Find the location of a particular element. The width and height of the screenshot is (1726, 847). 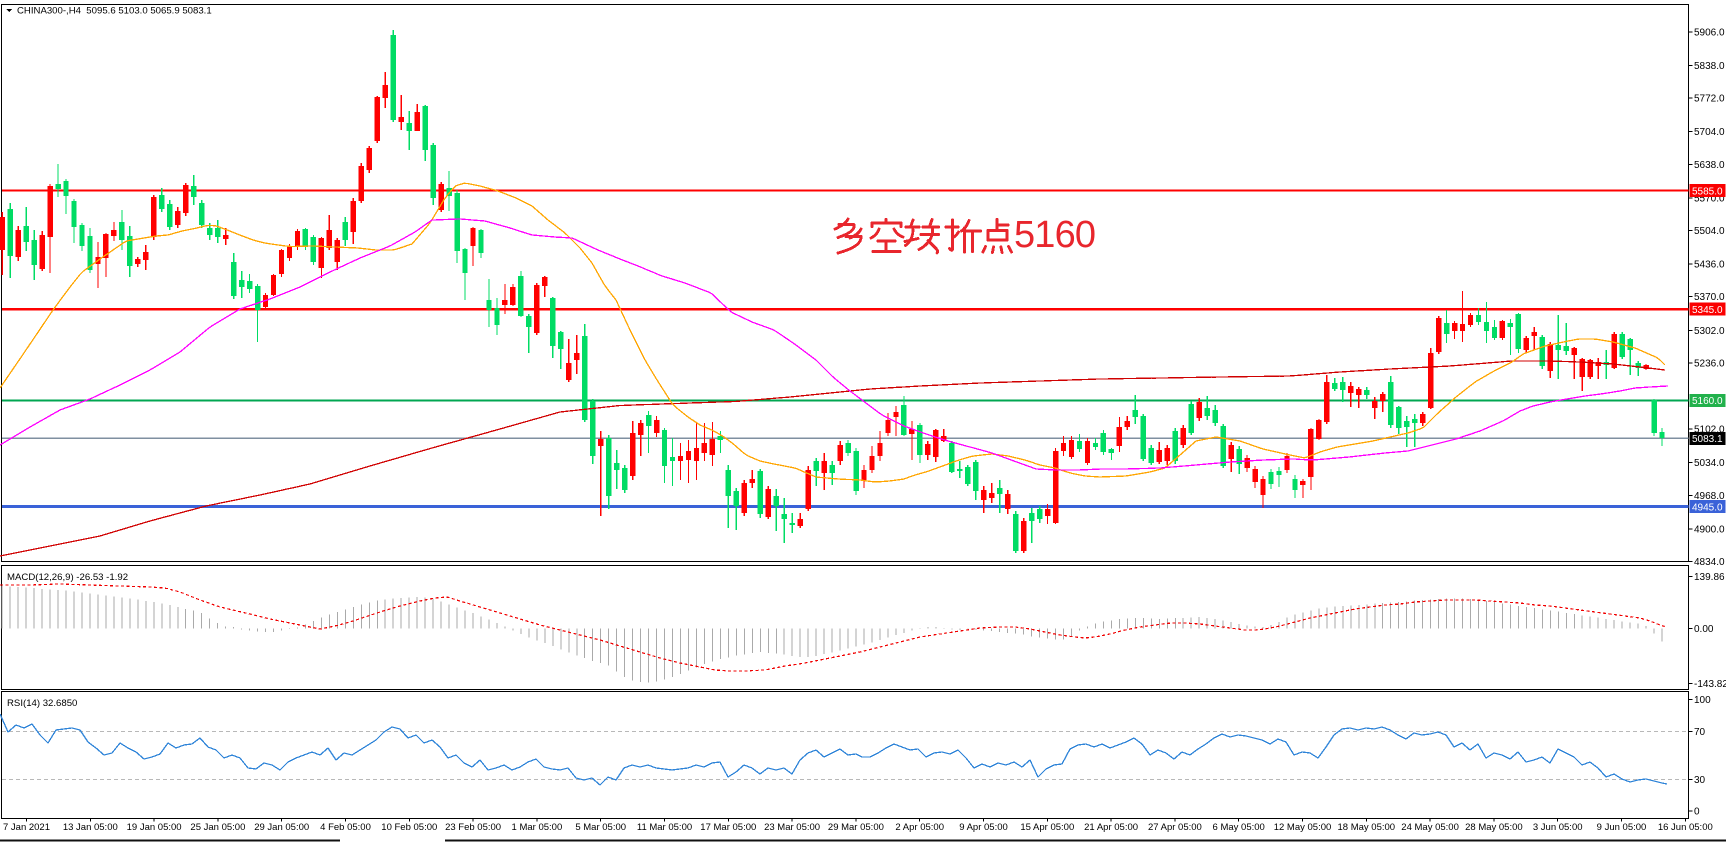

svg-text: 2 Apr 05:00 is located at coordinates (919, 827).